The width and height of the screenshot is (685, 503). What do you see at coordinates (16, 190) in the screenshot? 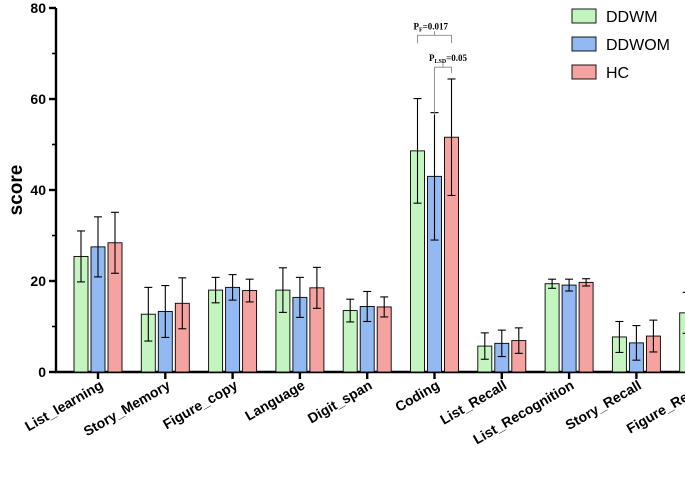
I see `y-axis-label: score` at bounding box center [16, 190].